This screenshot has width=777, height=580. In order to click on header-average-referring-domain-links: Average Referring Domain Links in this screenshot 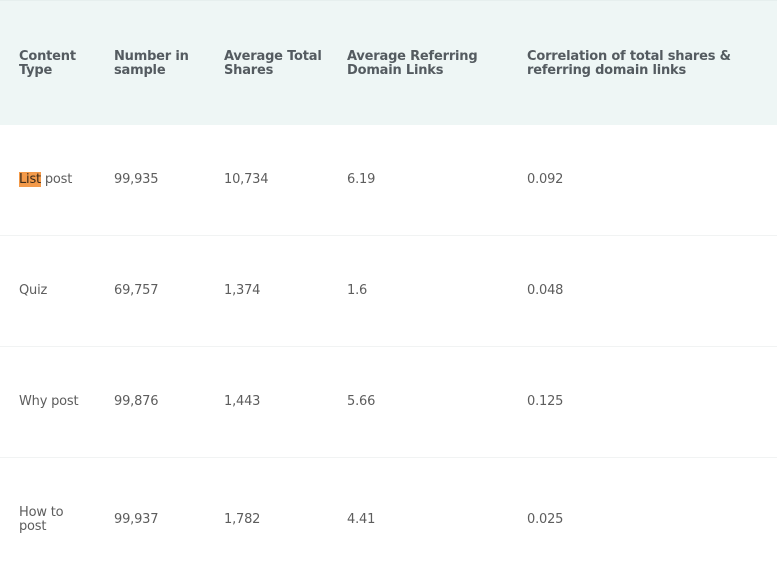, I will do `click(412, 63)`.